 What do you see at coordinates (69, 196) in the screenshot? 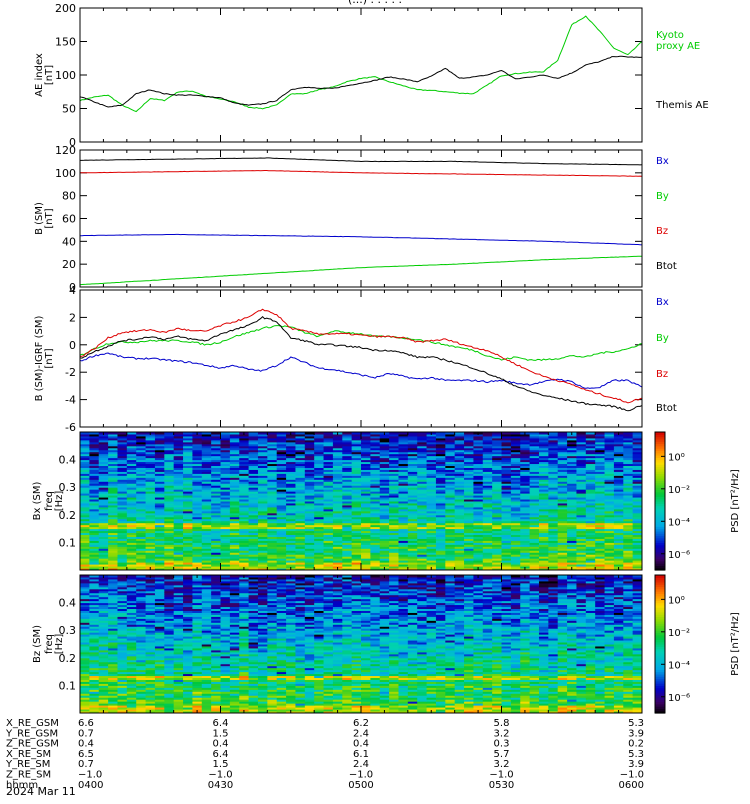
I see `y-tick-label: 80` at bounding box center [69, 196].